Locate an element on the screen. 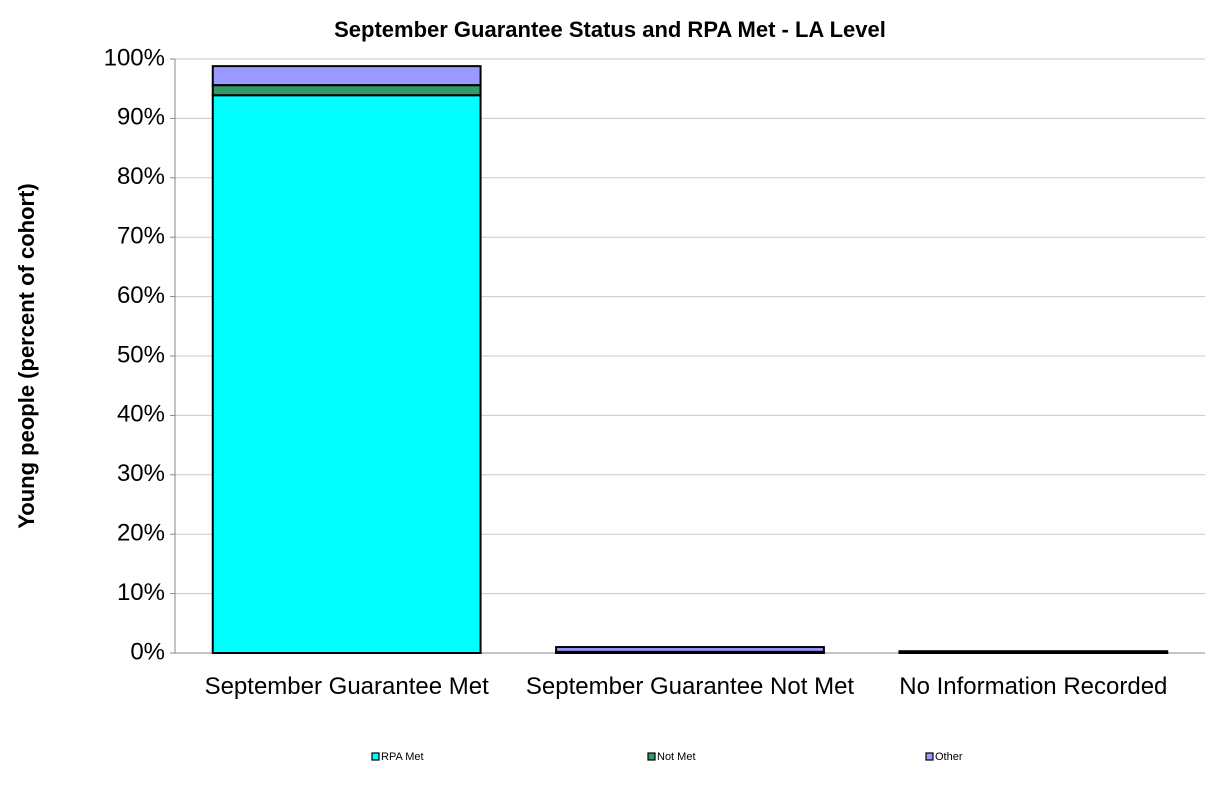  y-tick-label: 80% is located at coordinates (141, 176).